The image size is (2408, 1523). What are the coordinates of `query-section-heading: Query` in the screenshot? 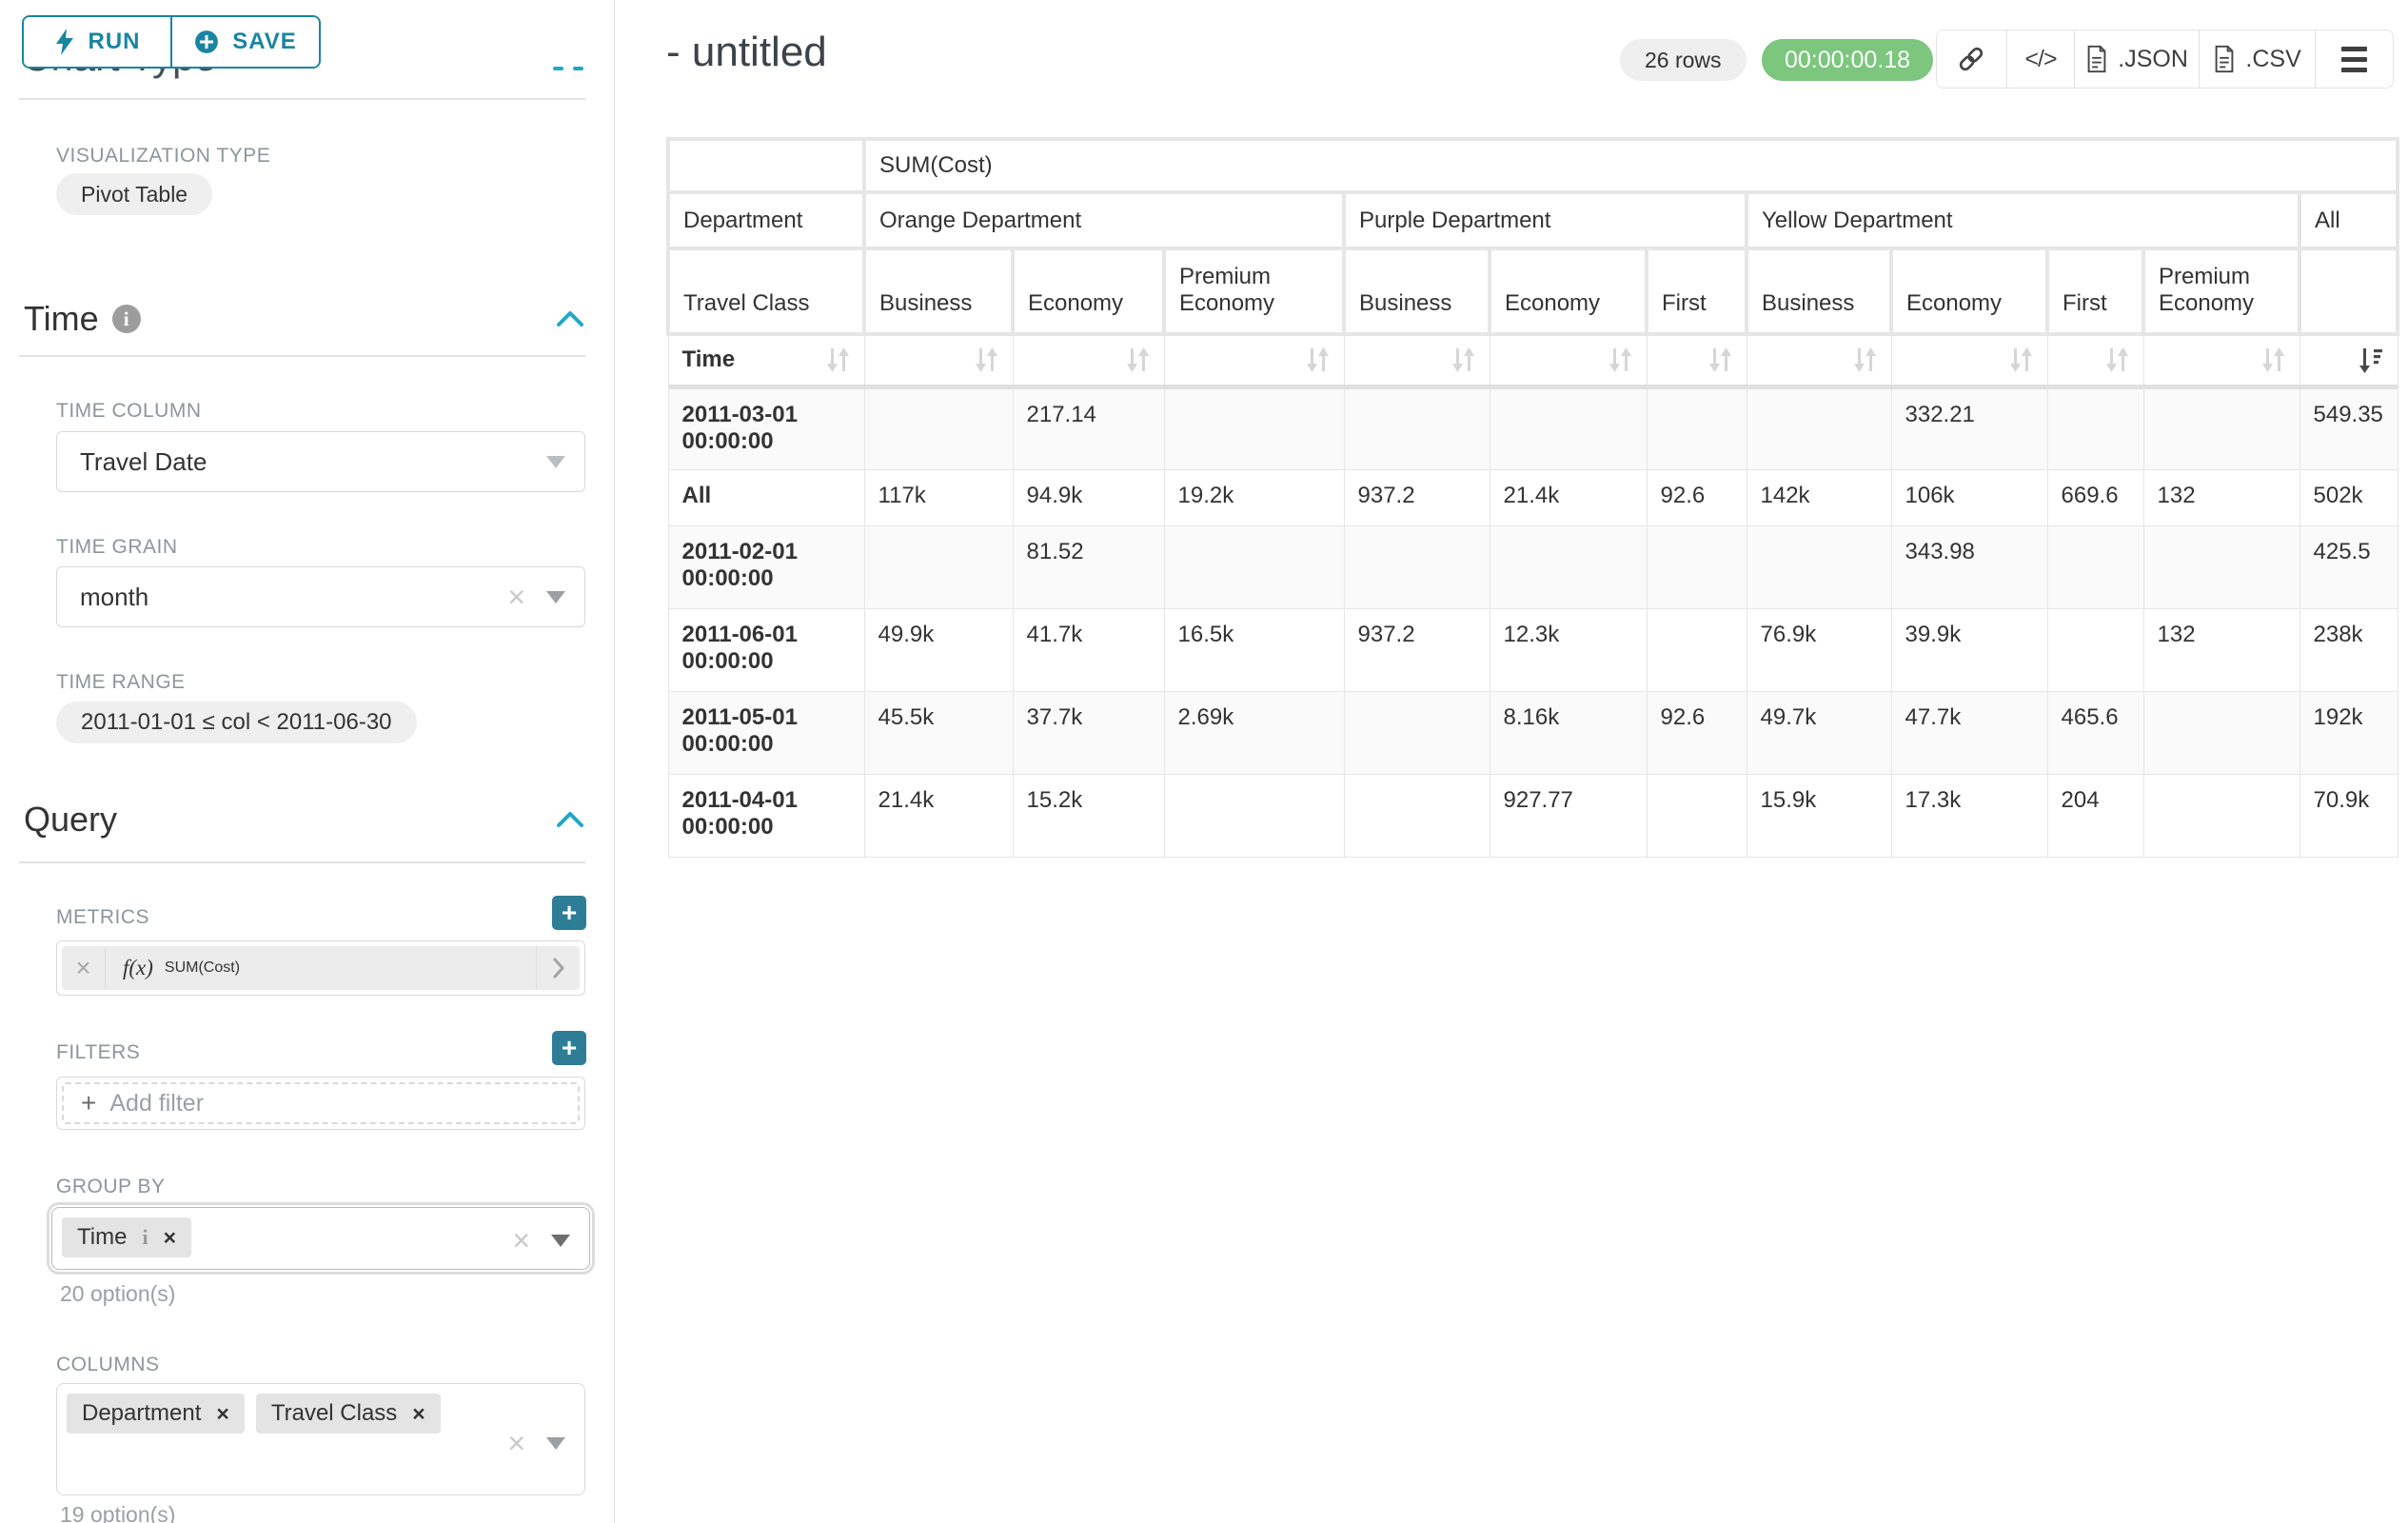 It's located at (71, 820).